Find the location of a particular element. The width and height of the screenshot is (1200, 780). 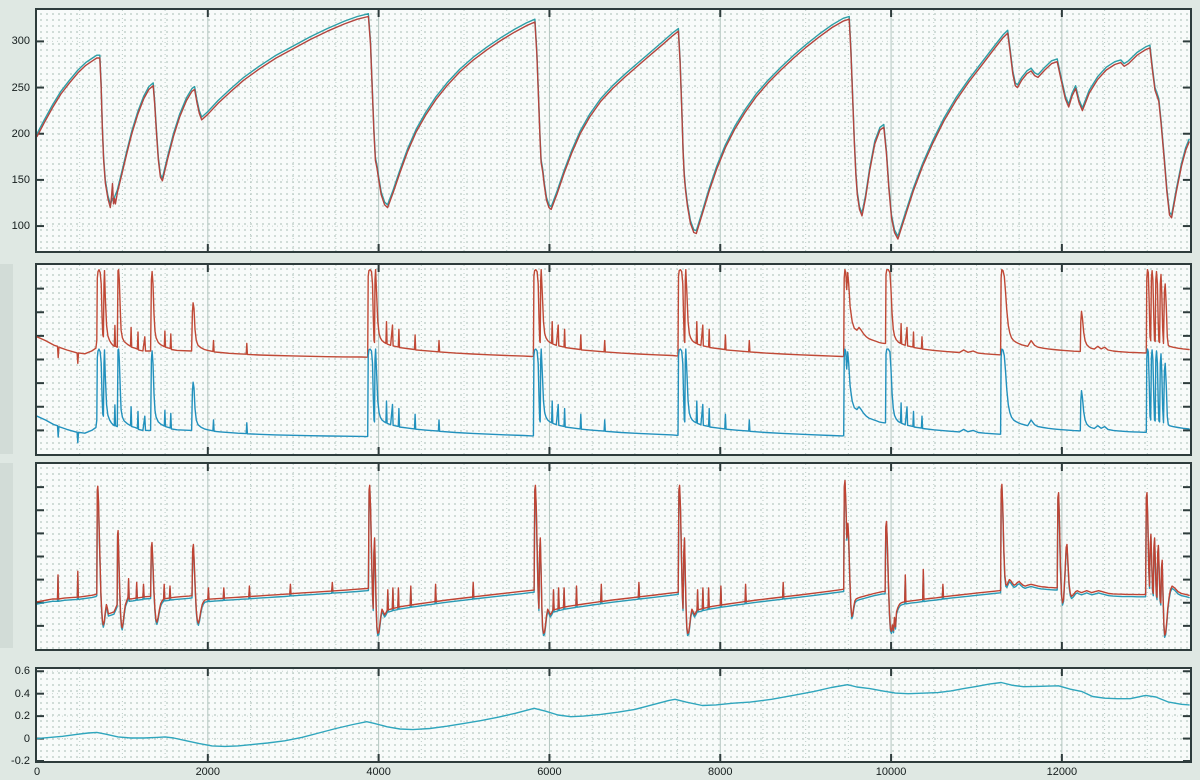

panel-4-axes is located at coordinates (613, 715).